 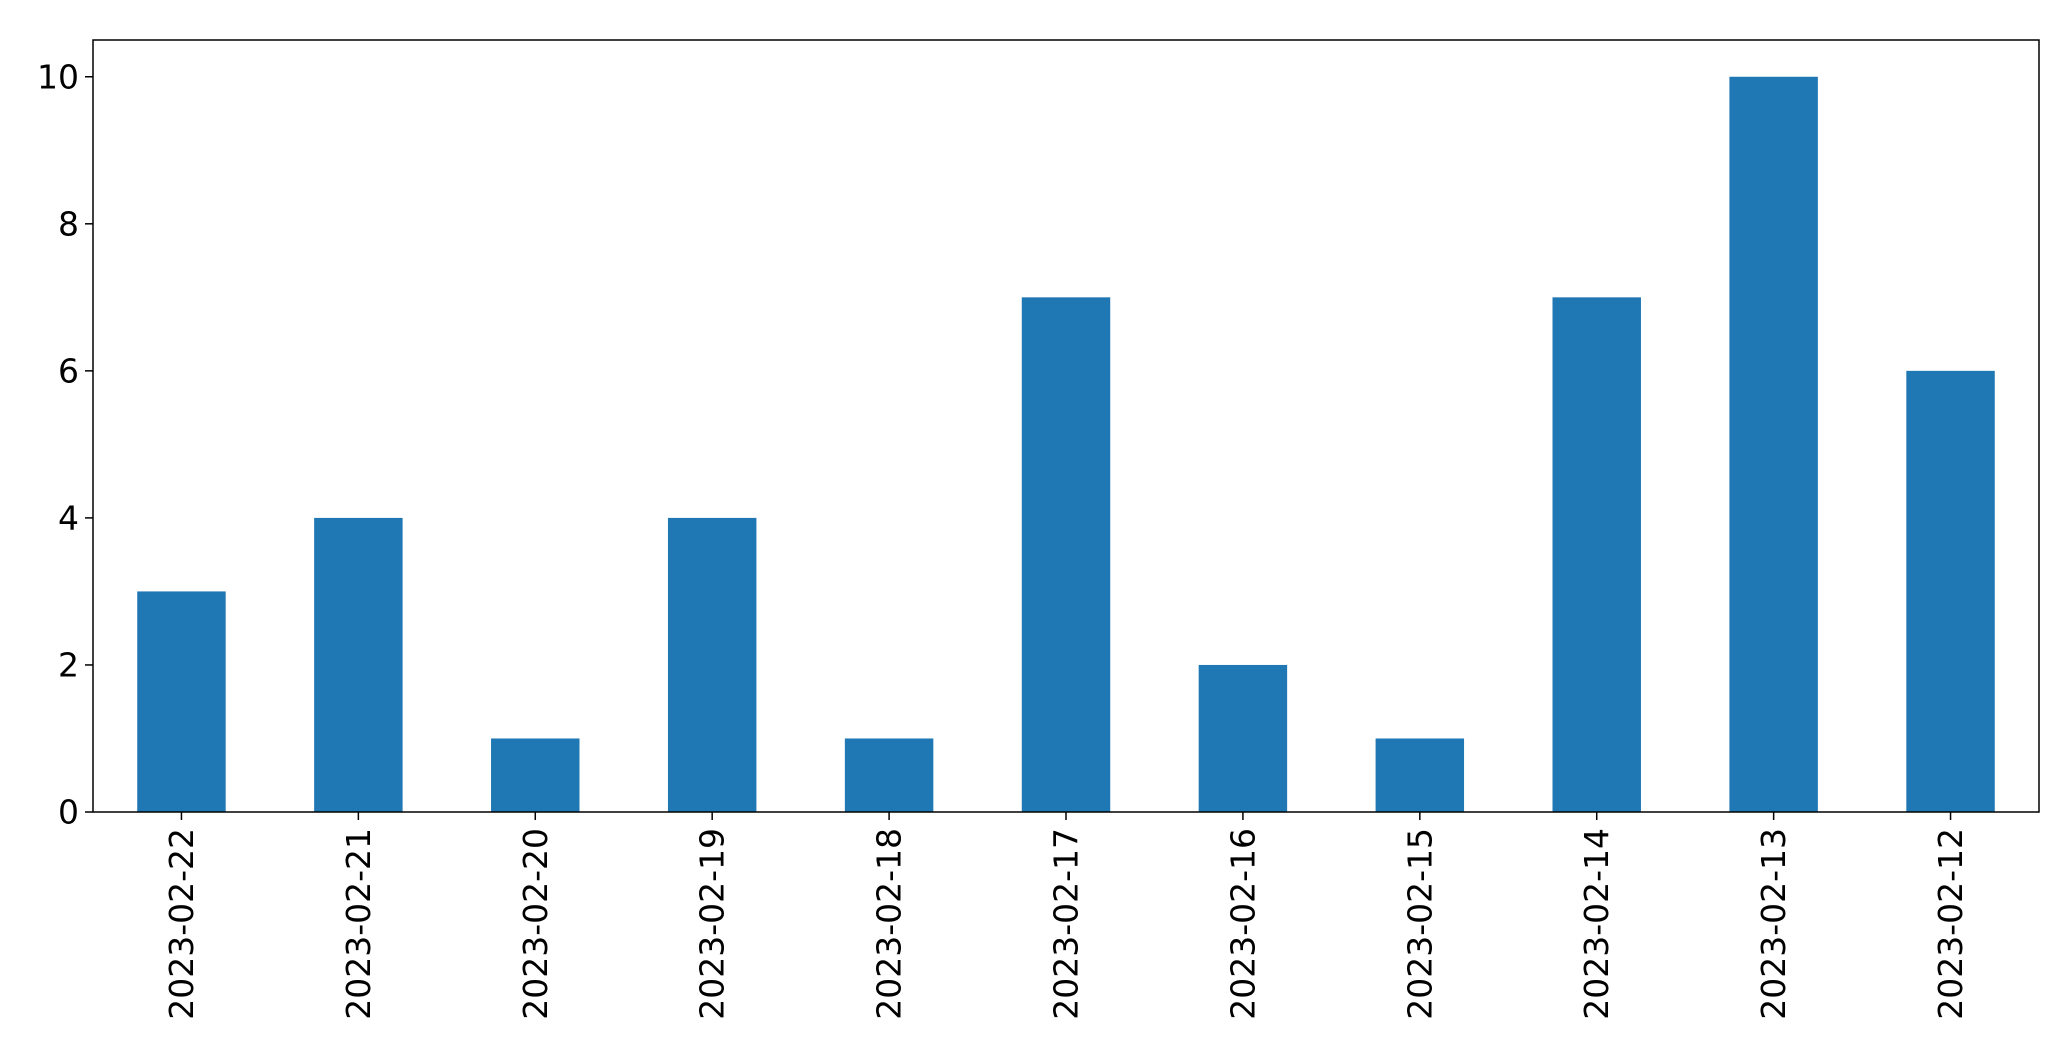 I want to click on x-tick-label: 2023-02-14, so click(x=1596, y=924).